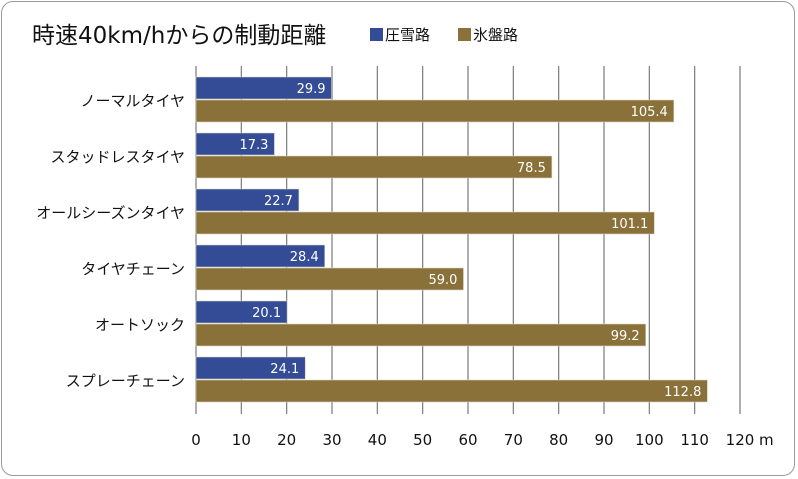 The image size is (798, 479). Describe the element at coordinates (266, 313) in the screenshot. I see `data-label: 20.1` at that location.